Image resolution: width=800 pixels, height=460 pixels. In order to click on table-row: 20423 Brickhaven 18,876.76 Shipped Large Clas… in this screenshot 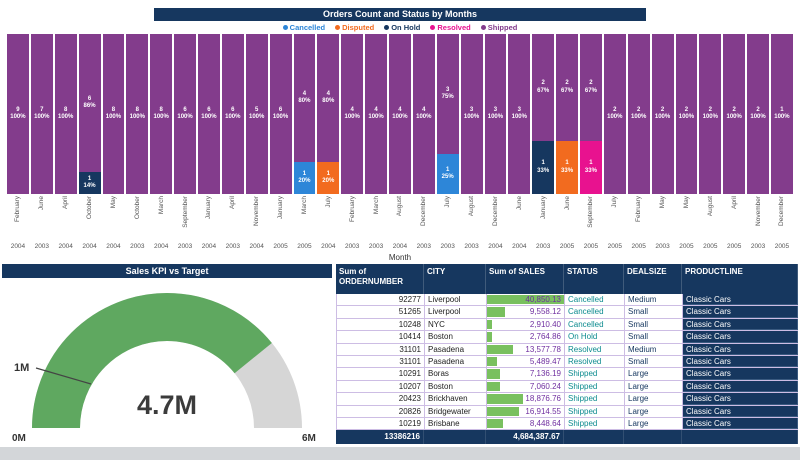, I will do `click(567, 399)`.